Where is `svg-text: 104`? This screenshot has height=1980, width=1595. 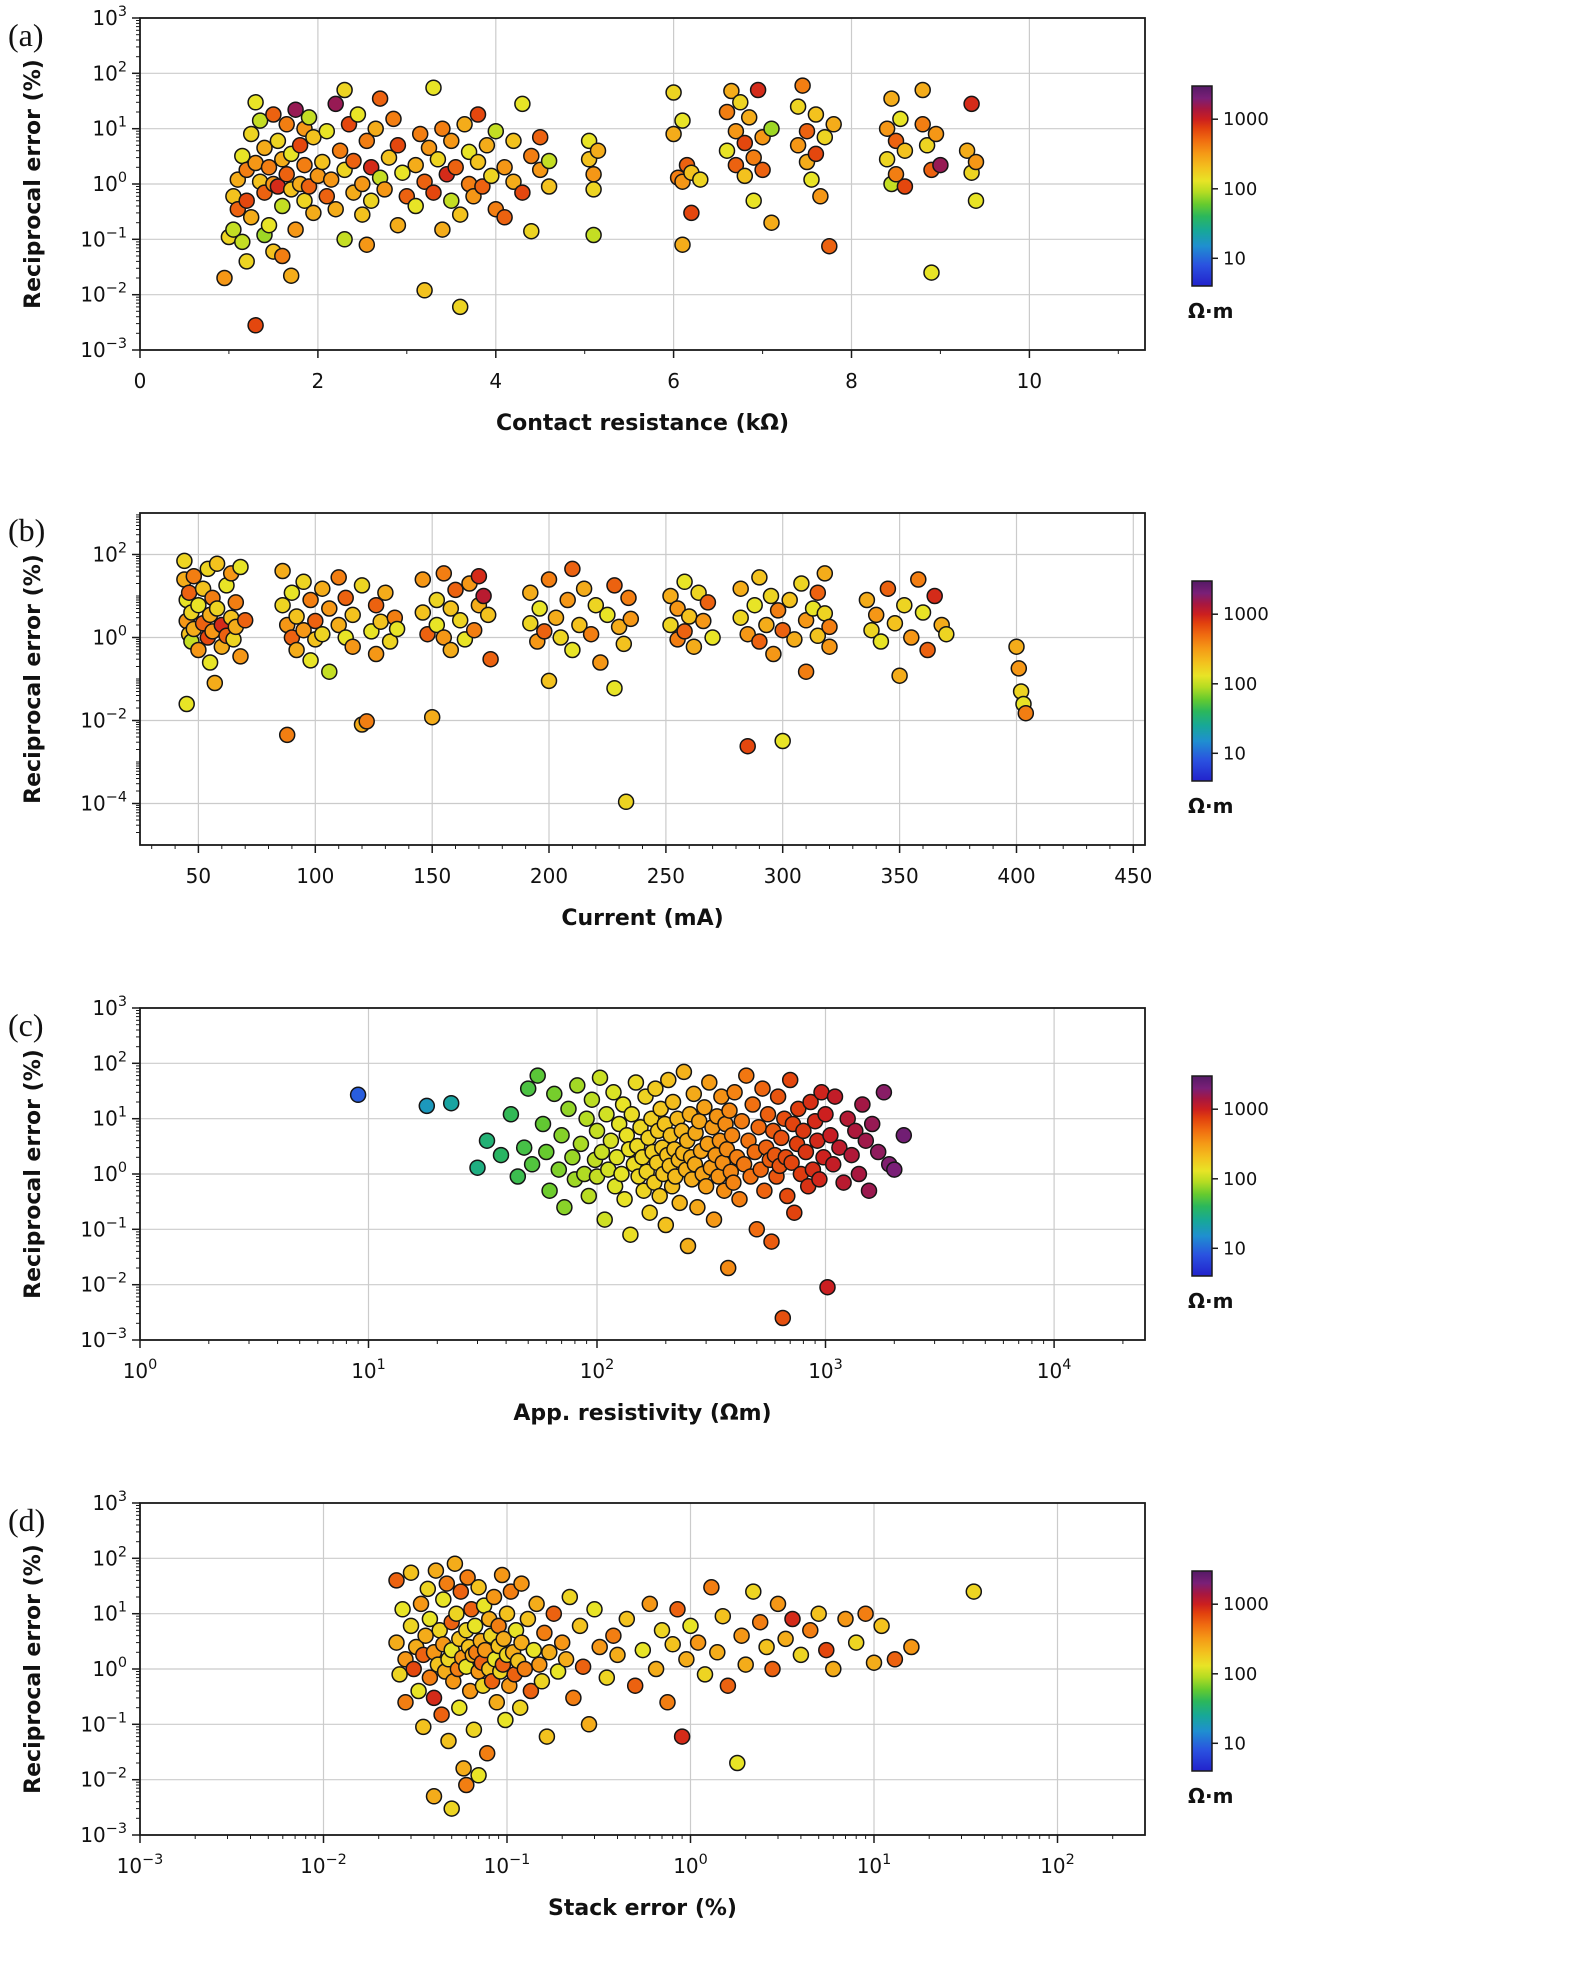 svg-text: 104 is located at coordinates (1054, 1370).